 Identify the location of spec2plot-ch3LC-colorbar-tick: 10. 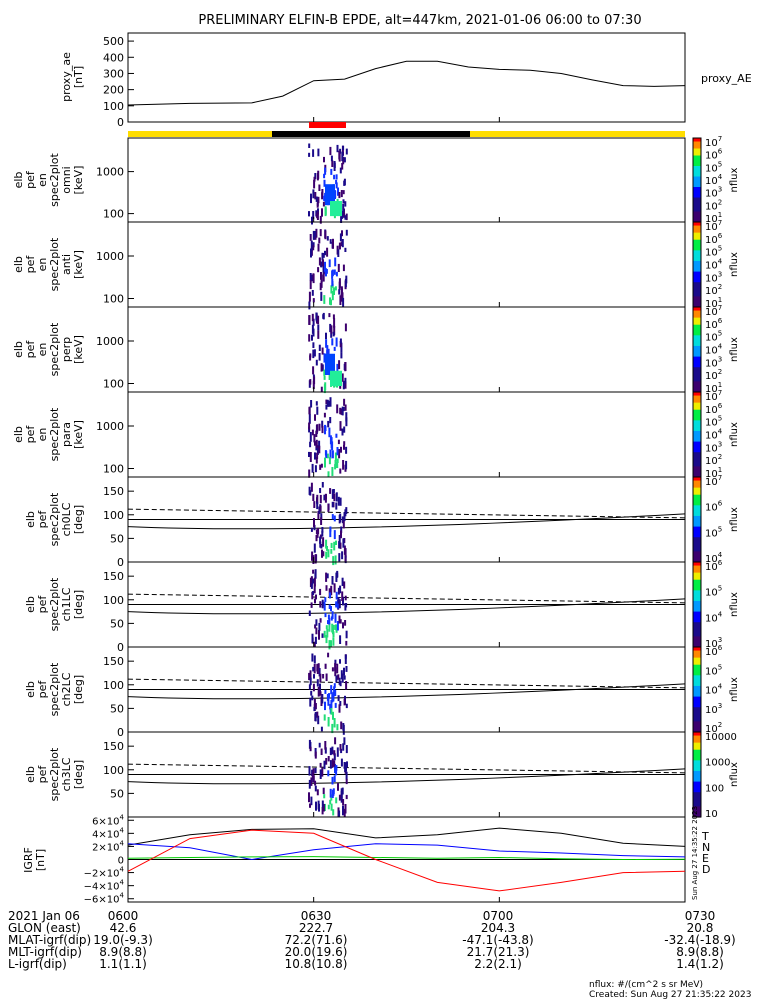
(711, 814).